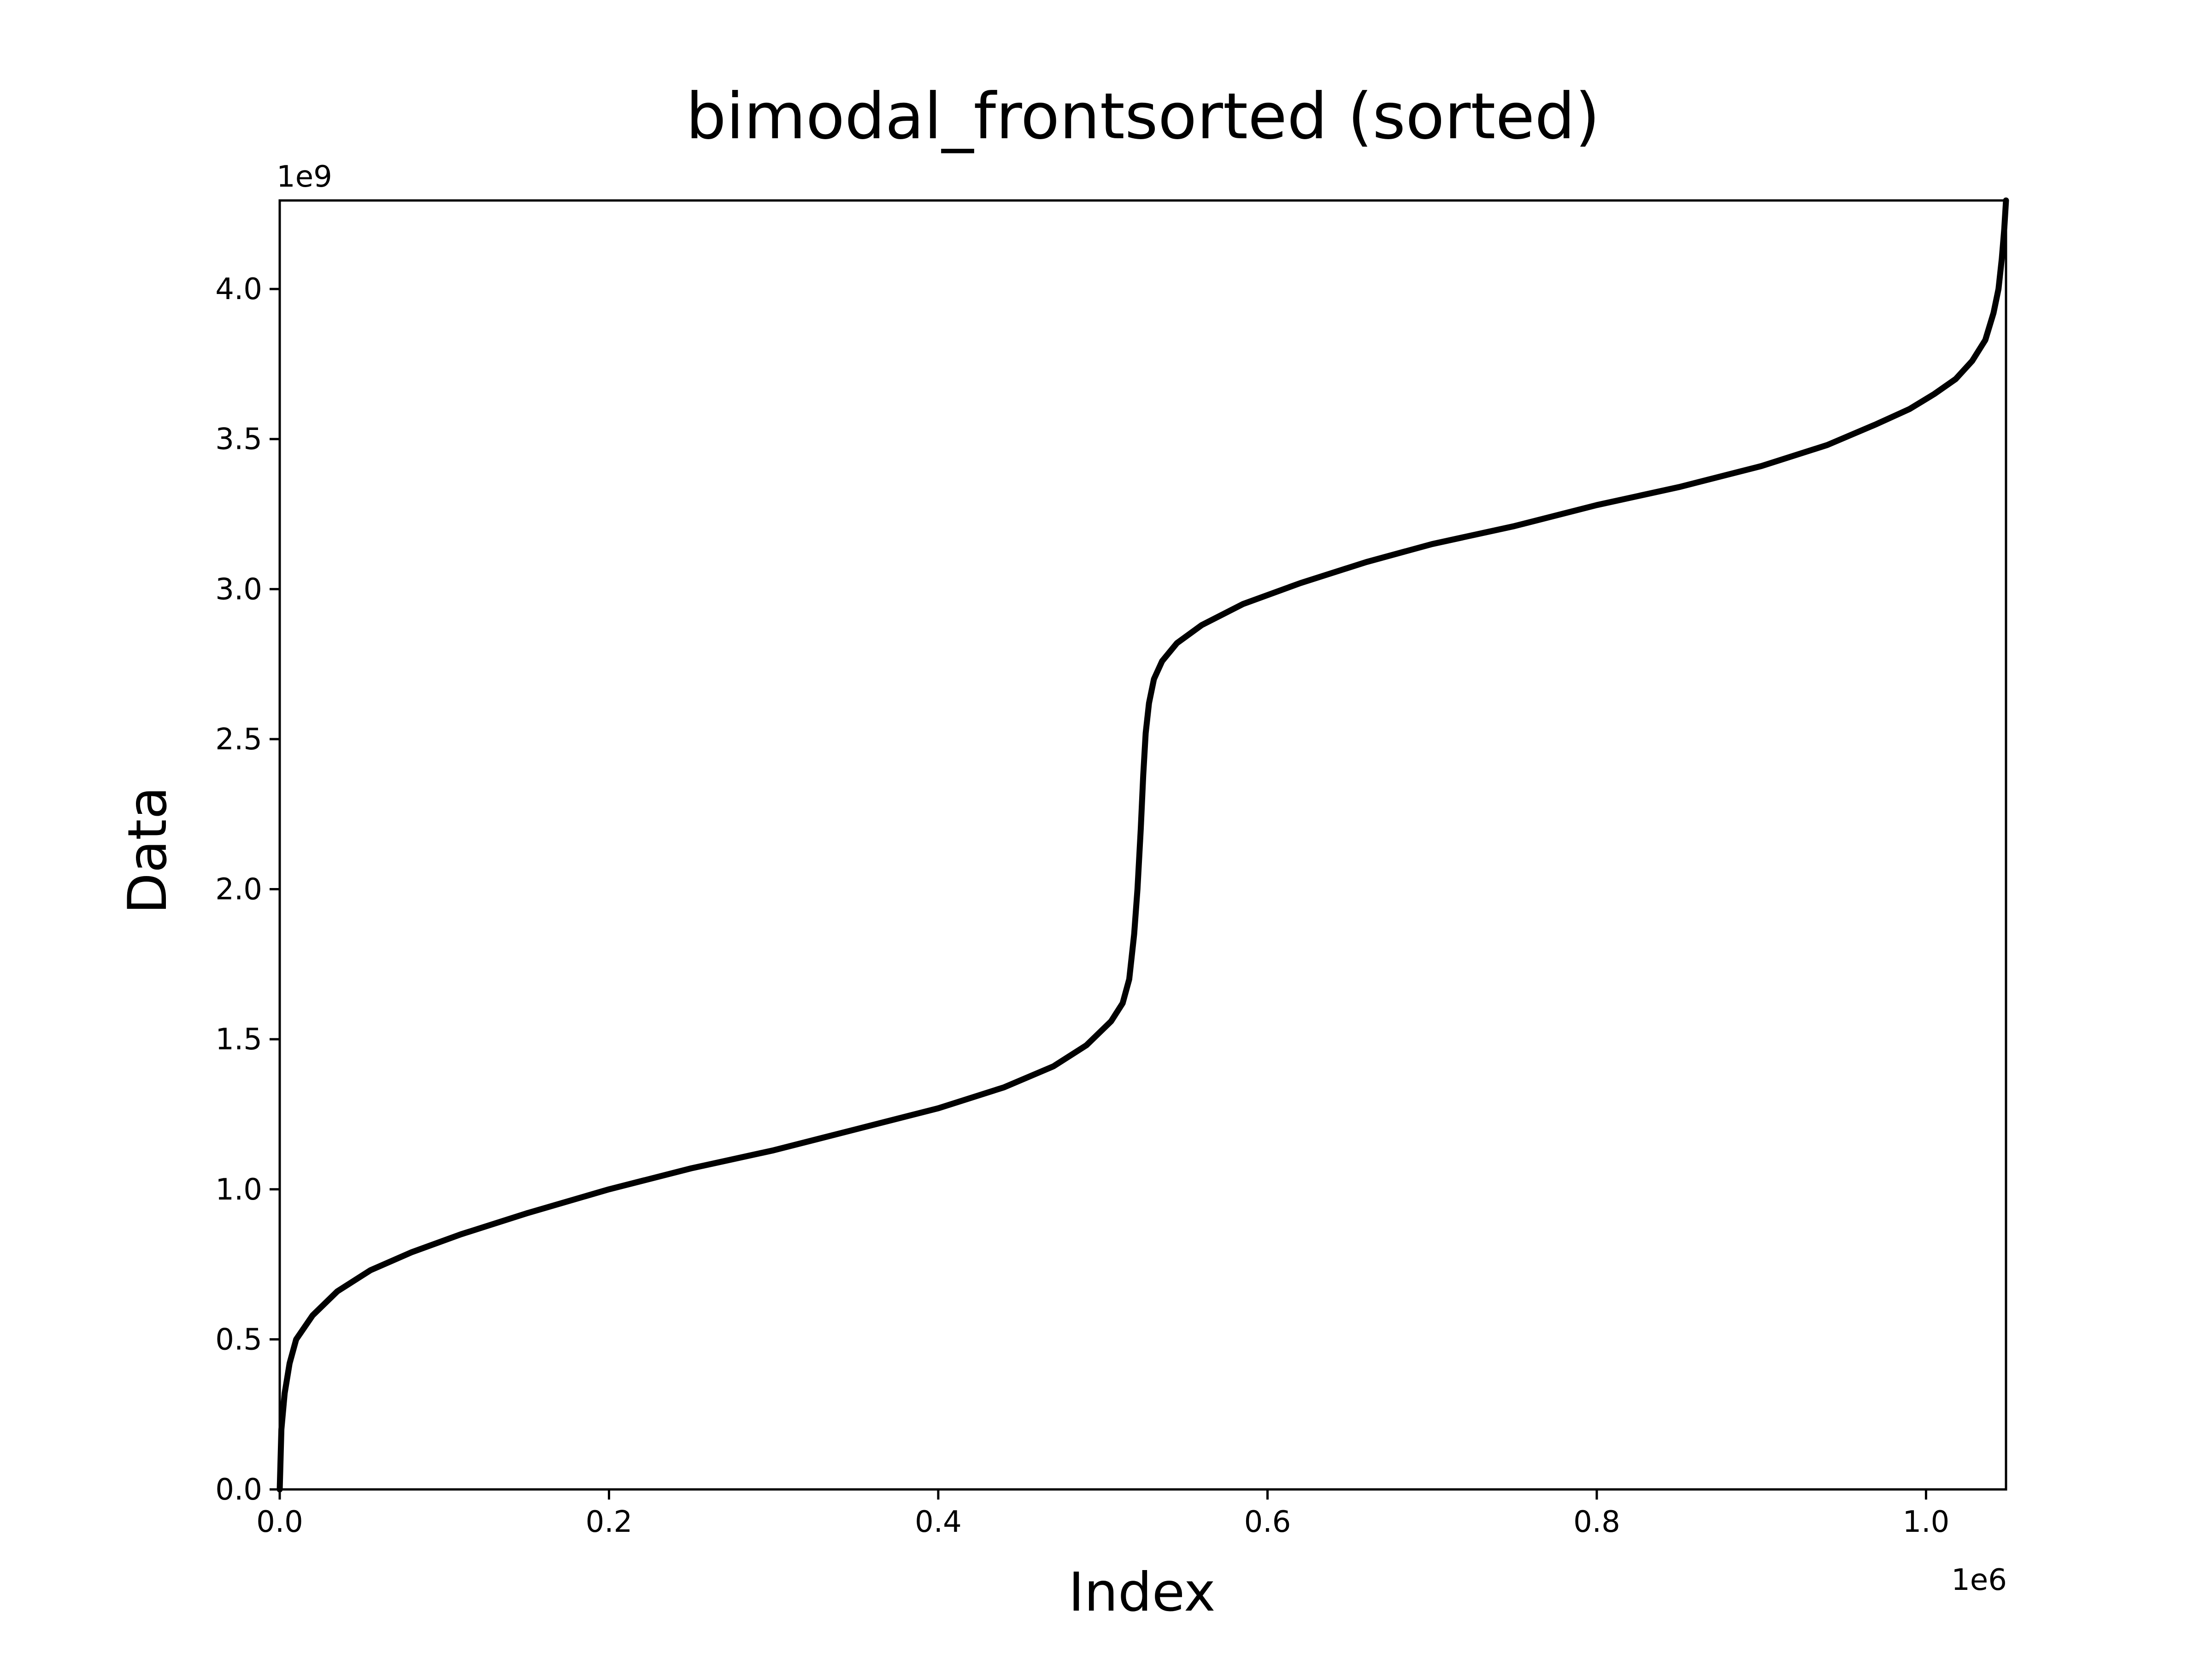 Image resolution: width=2212 pixels, height=1659 pixels. What do you see at coordinates (609, 1522) in the screenshot?
I see `x-tick-label: 0.2` at bounding box center [609, 1522].